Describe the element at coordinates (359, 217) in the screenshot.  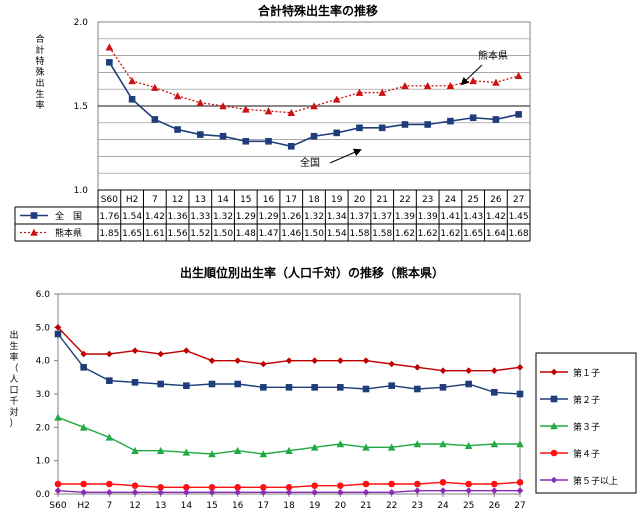
I see `chart1-table-value: 1.37` at that location.